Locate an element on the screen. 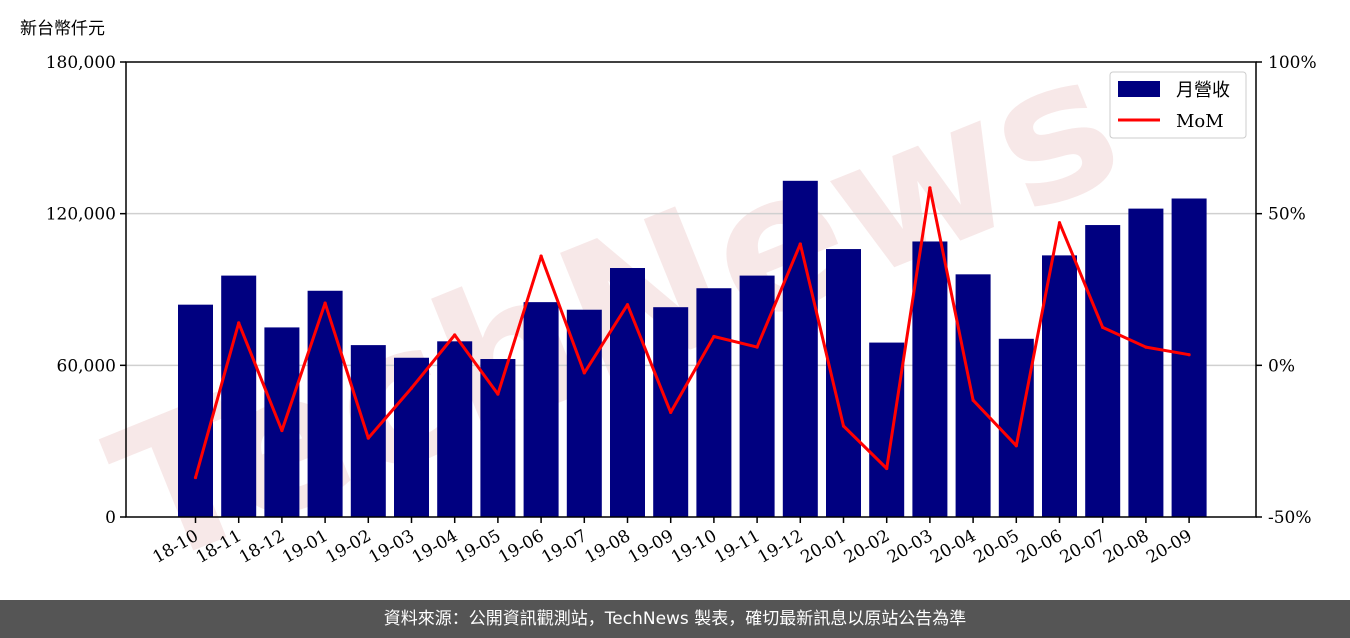 This screenshot has height=638, width=1350. x-axis-tick-label: 20-04 is located at coordinates (953, 547).